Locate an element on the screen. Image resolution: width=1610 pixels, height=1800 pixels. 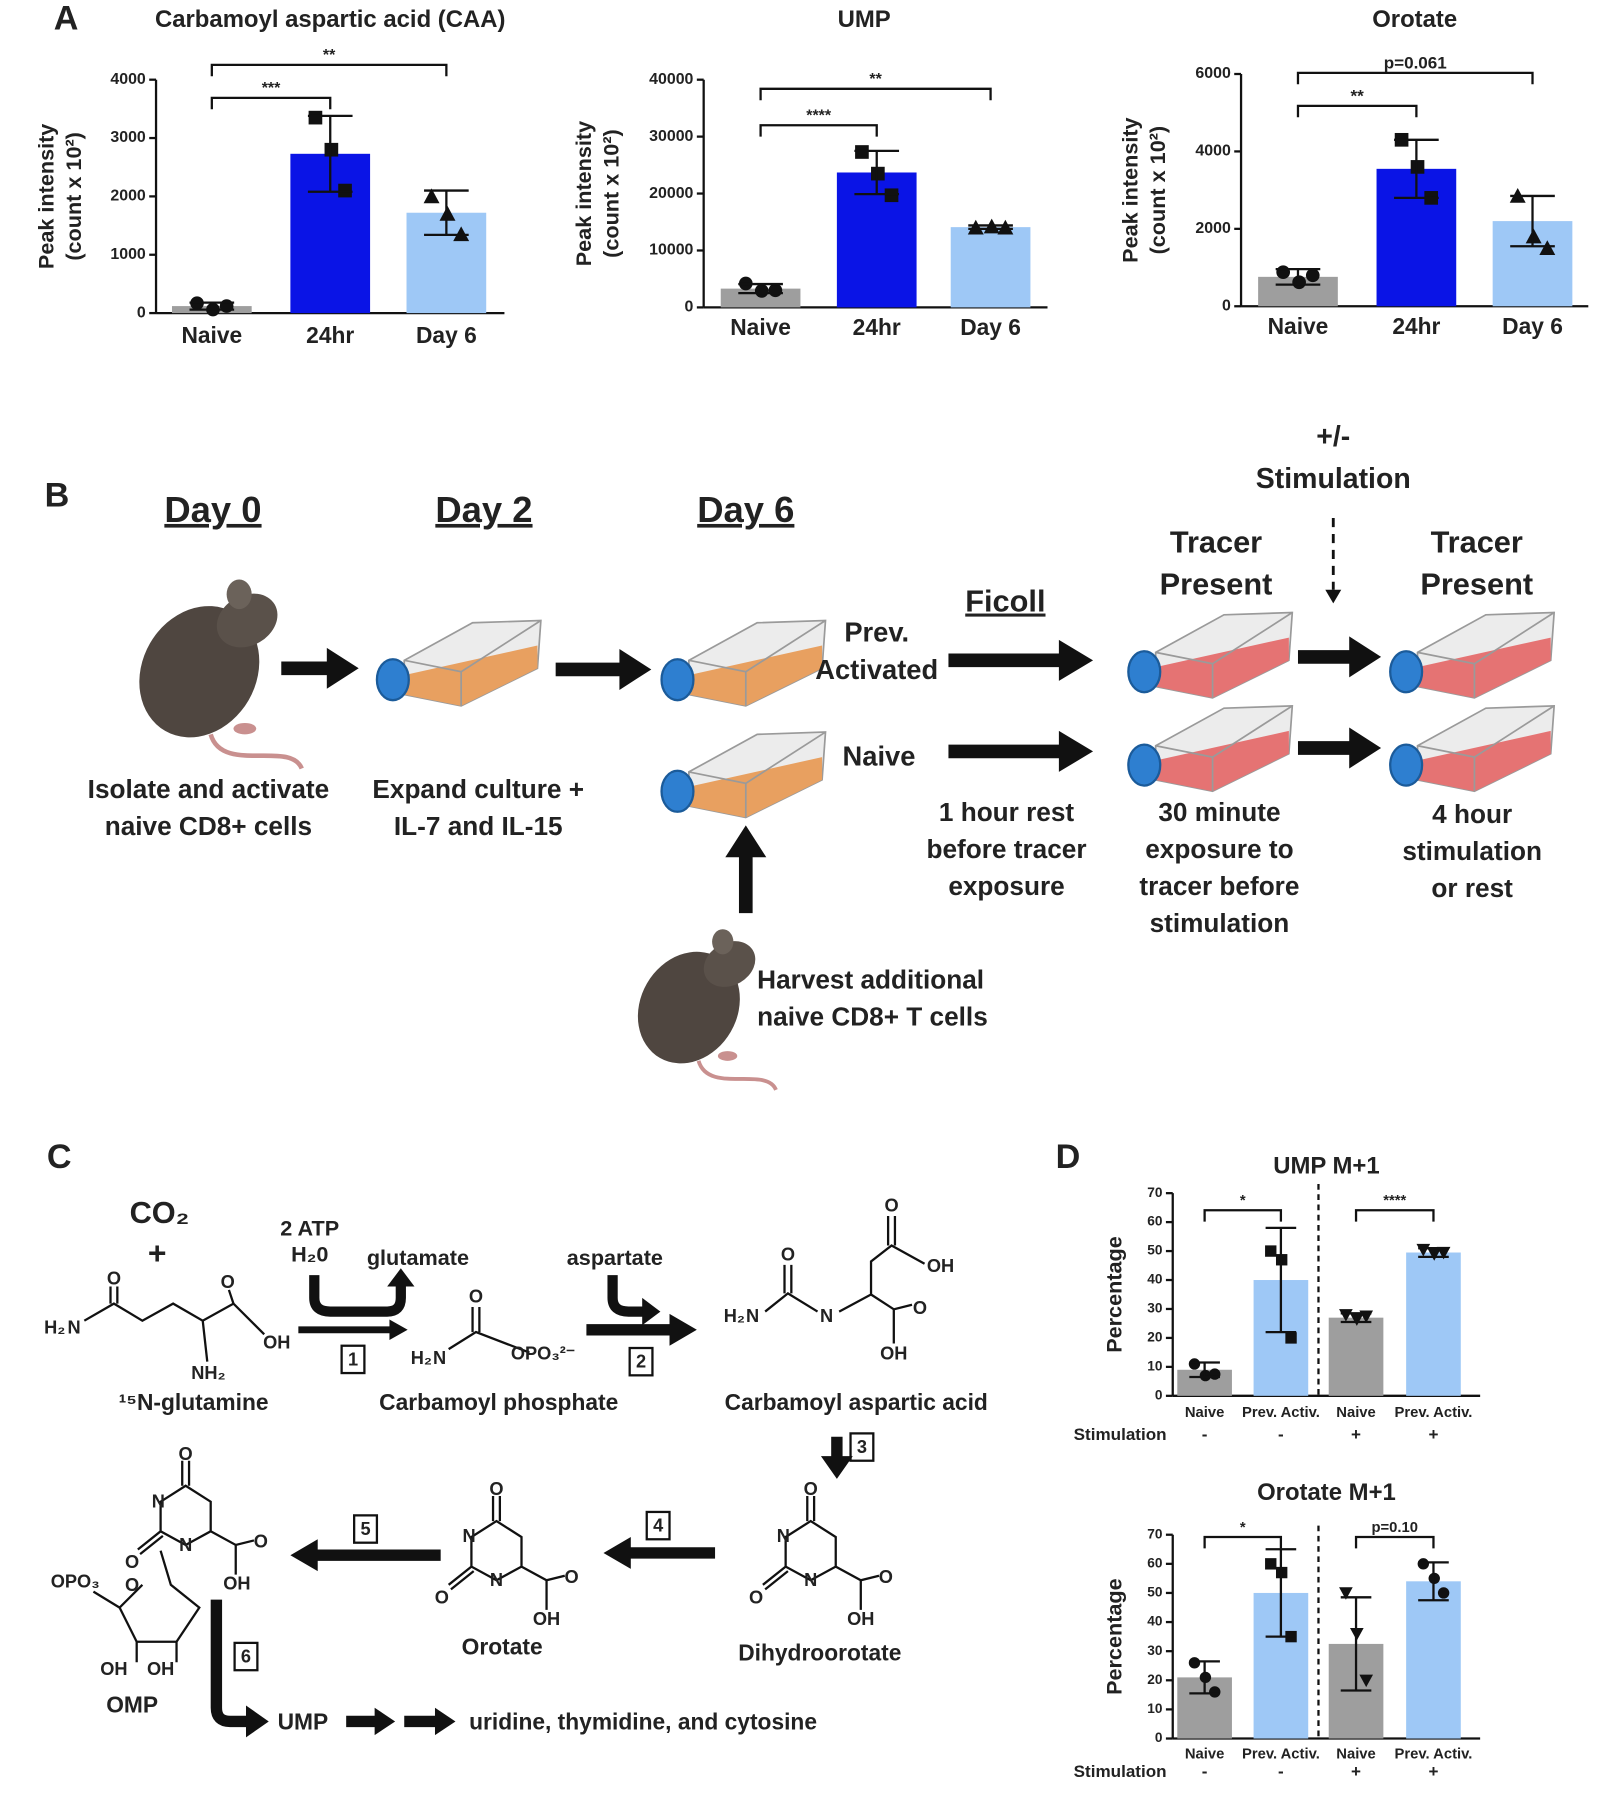
panel-label: D is located at coordinates (1068, 1157).